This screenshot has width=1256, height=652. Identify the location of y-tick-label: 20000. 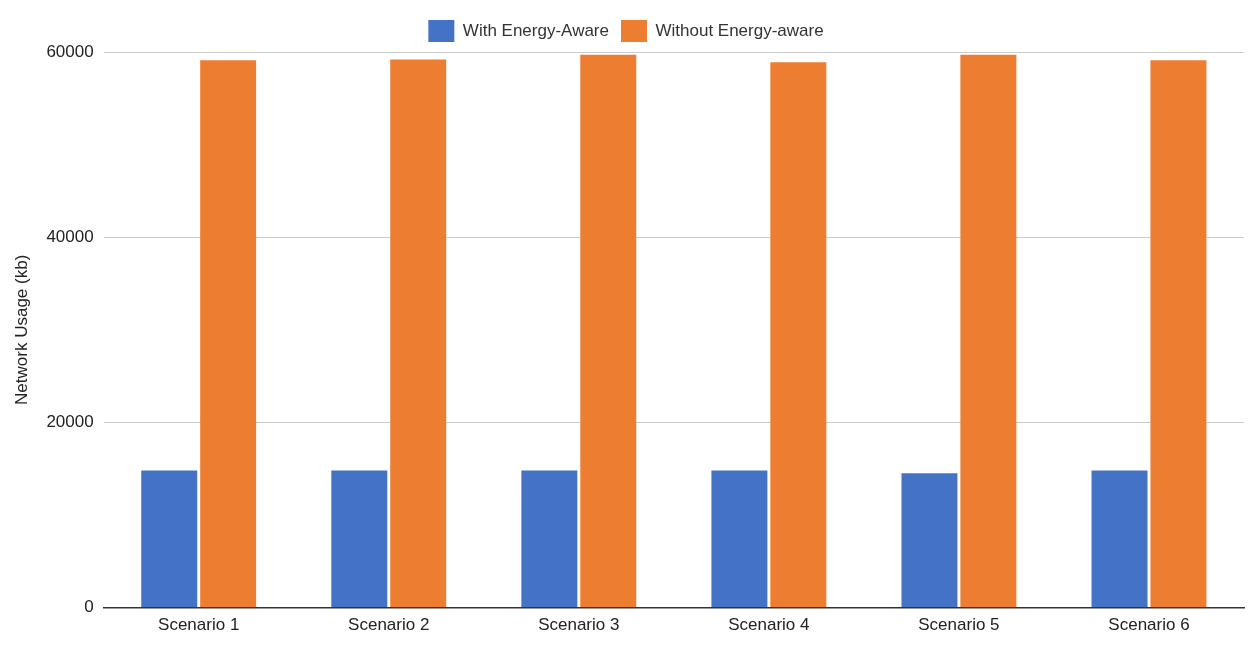
(70, 422).